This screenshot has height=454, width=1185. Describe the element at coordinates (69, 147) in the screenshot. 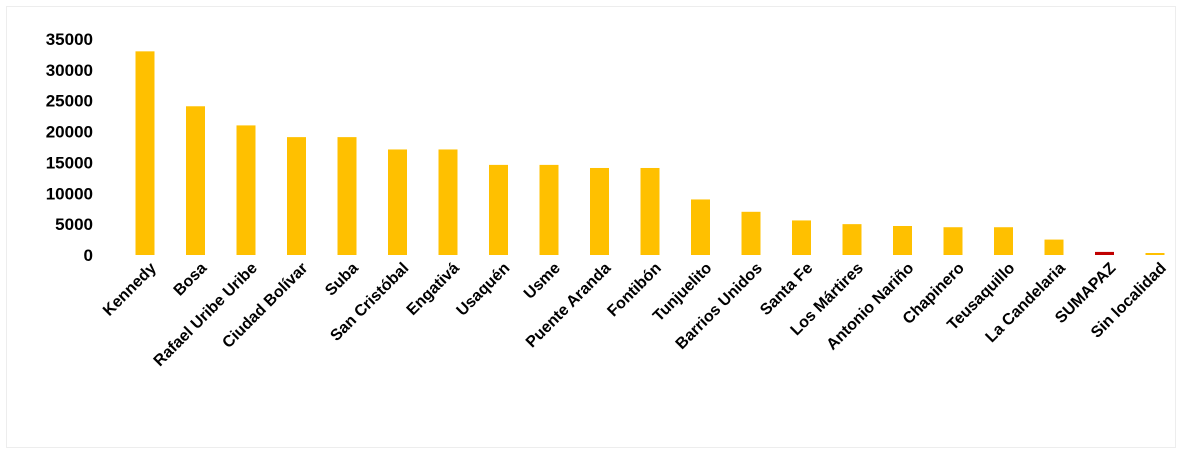

I see `y-axis-ticks: 0 5000 10000 15000 20000 25000 30000 35000` at that location.